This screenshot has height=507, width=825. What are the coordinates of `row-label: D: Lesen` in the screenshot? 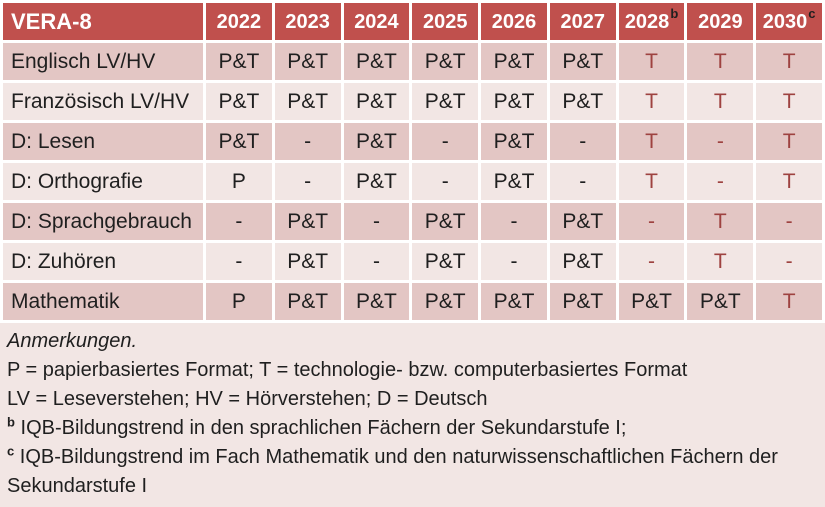 It's located at (103, 141).